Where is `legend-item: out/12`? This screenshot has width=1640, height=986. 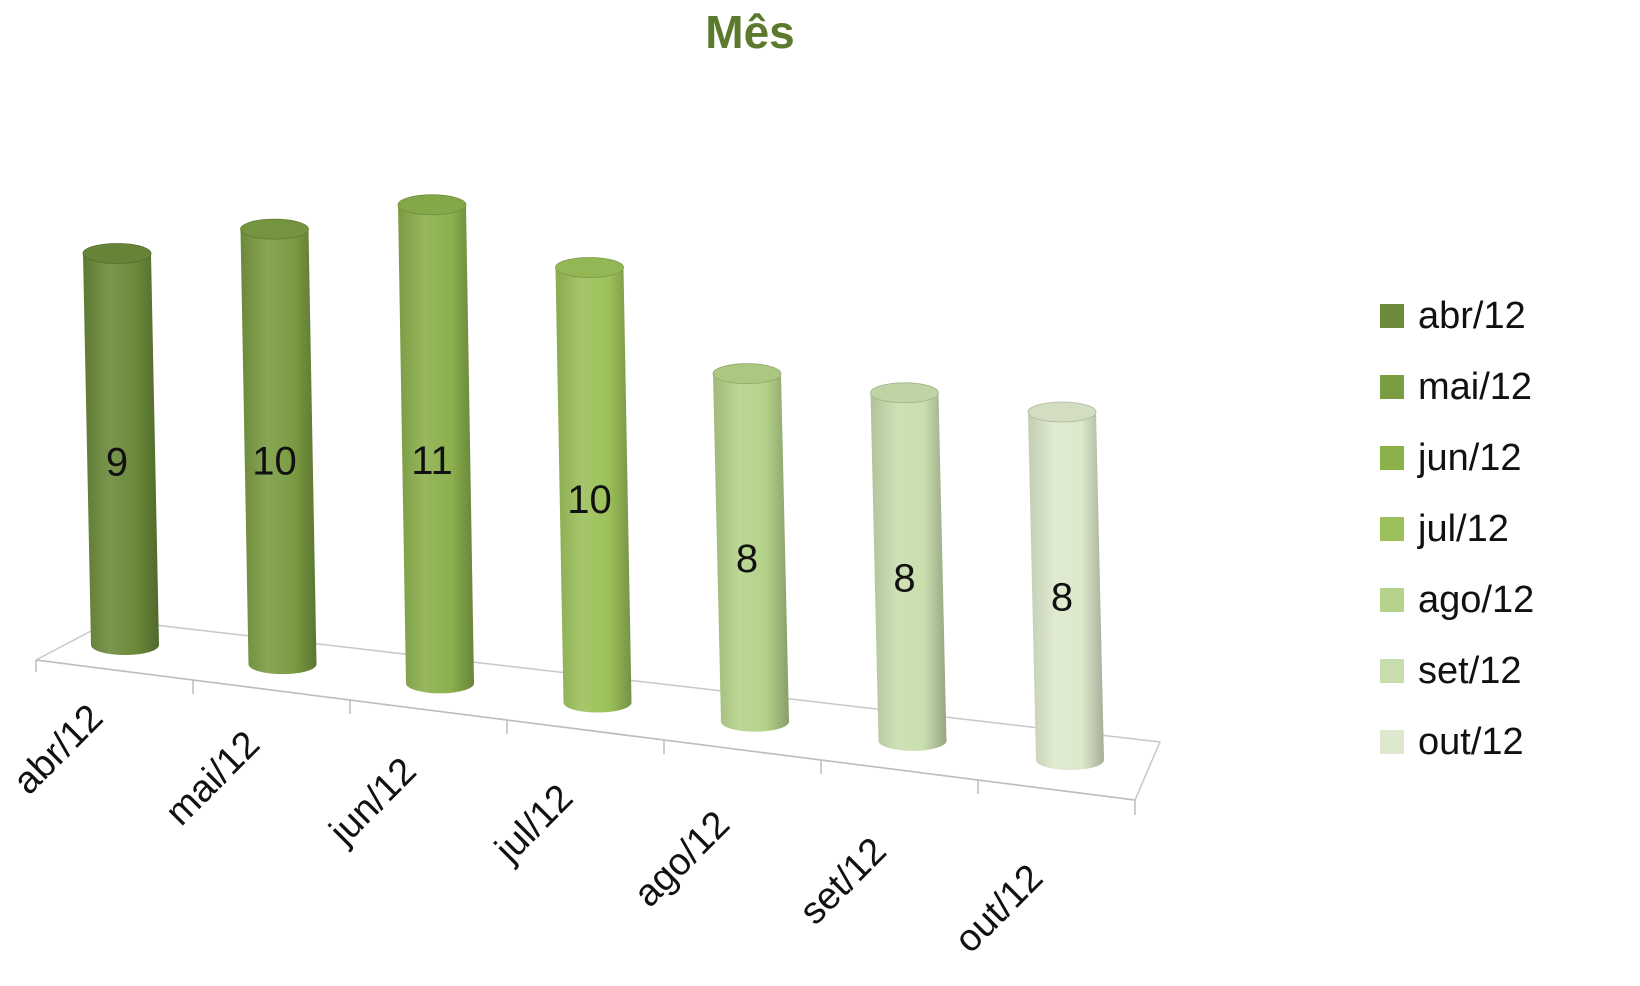
legend-item: out/12 is located at coordinates (1452, 742).